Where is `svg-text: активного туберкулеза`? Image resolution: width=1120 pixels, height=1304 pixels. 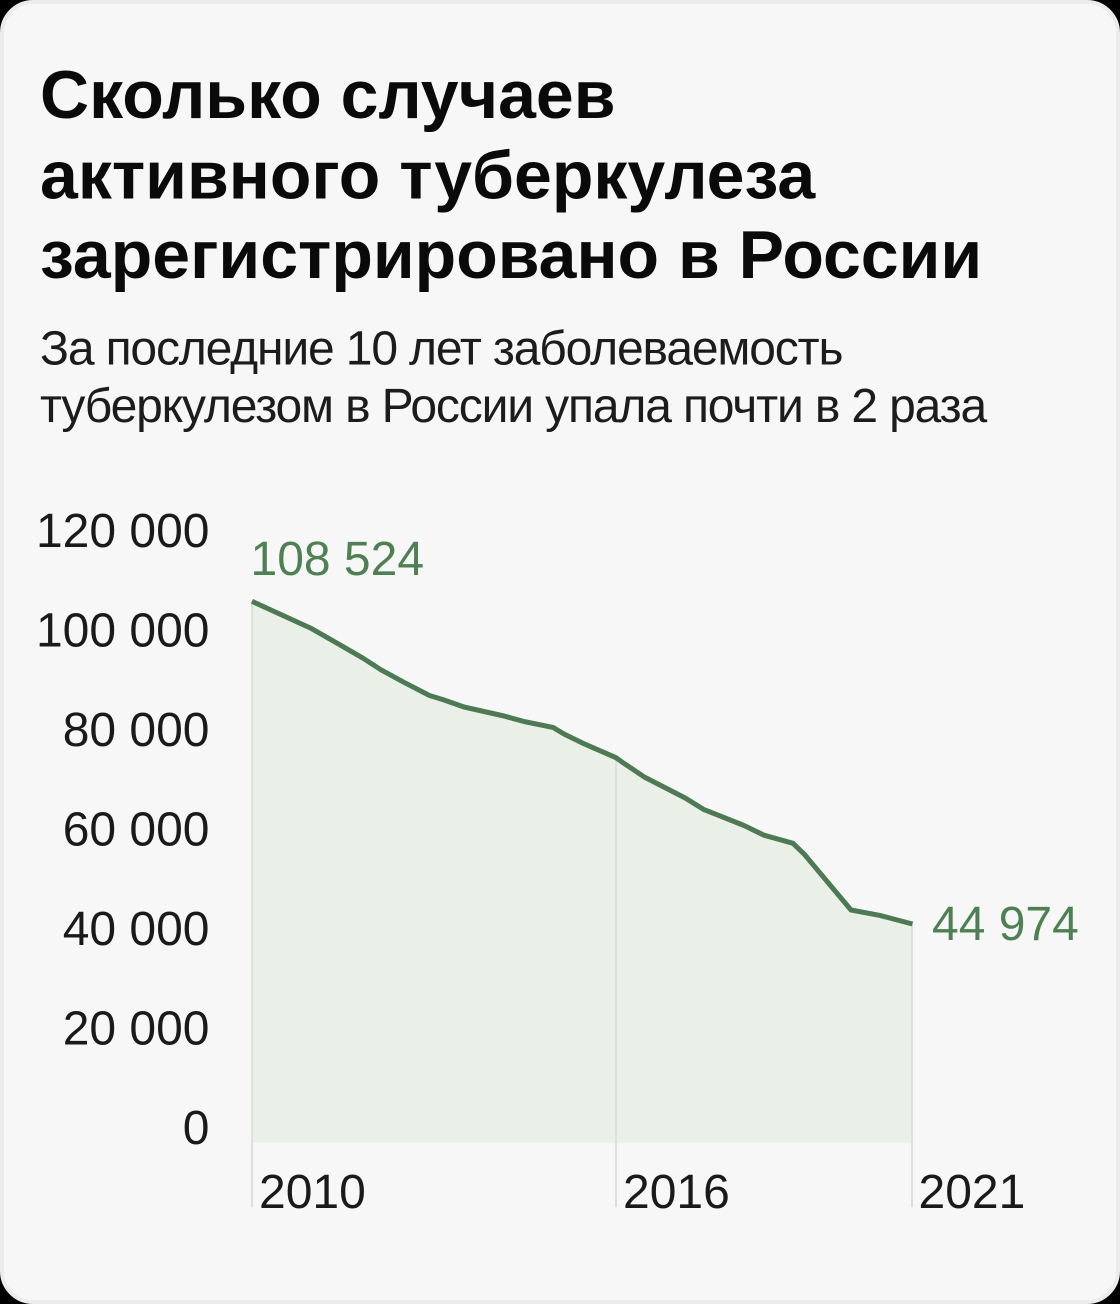
svg-text: активного туберкулеза is located at coordinates (428, 176).